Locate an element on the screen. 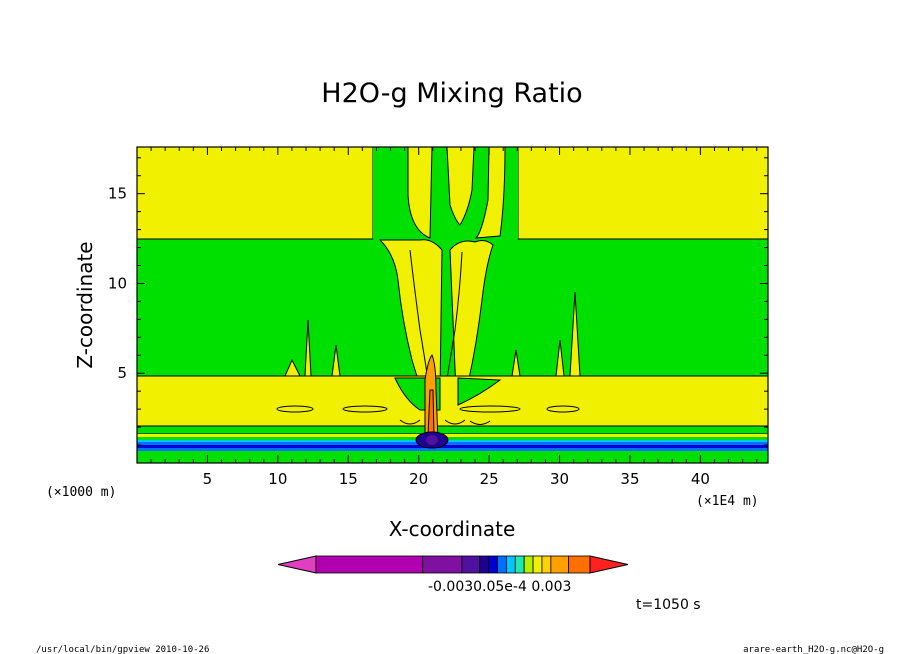 This screenshot has width=904, height=654. colorbar-min-arrow is located at coordinates (297, 564).